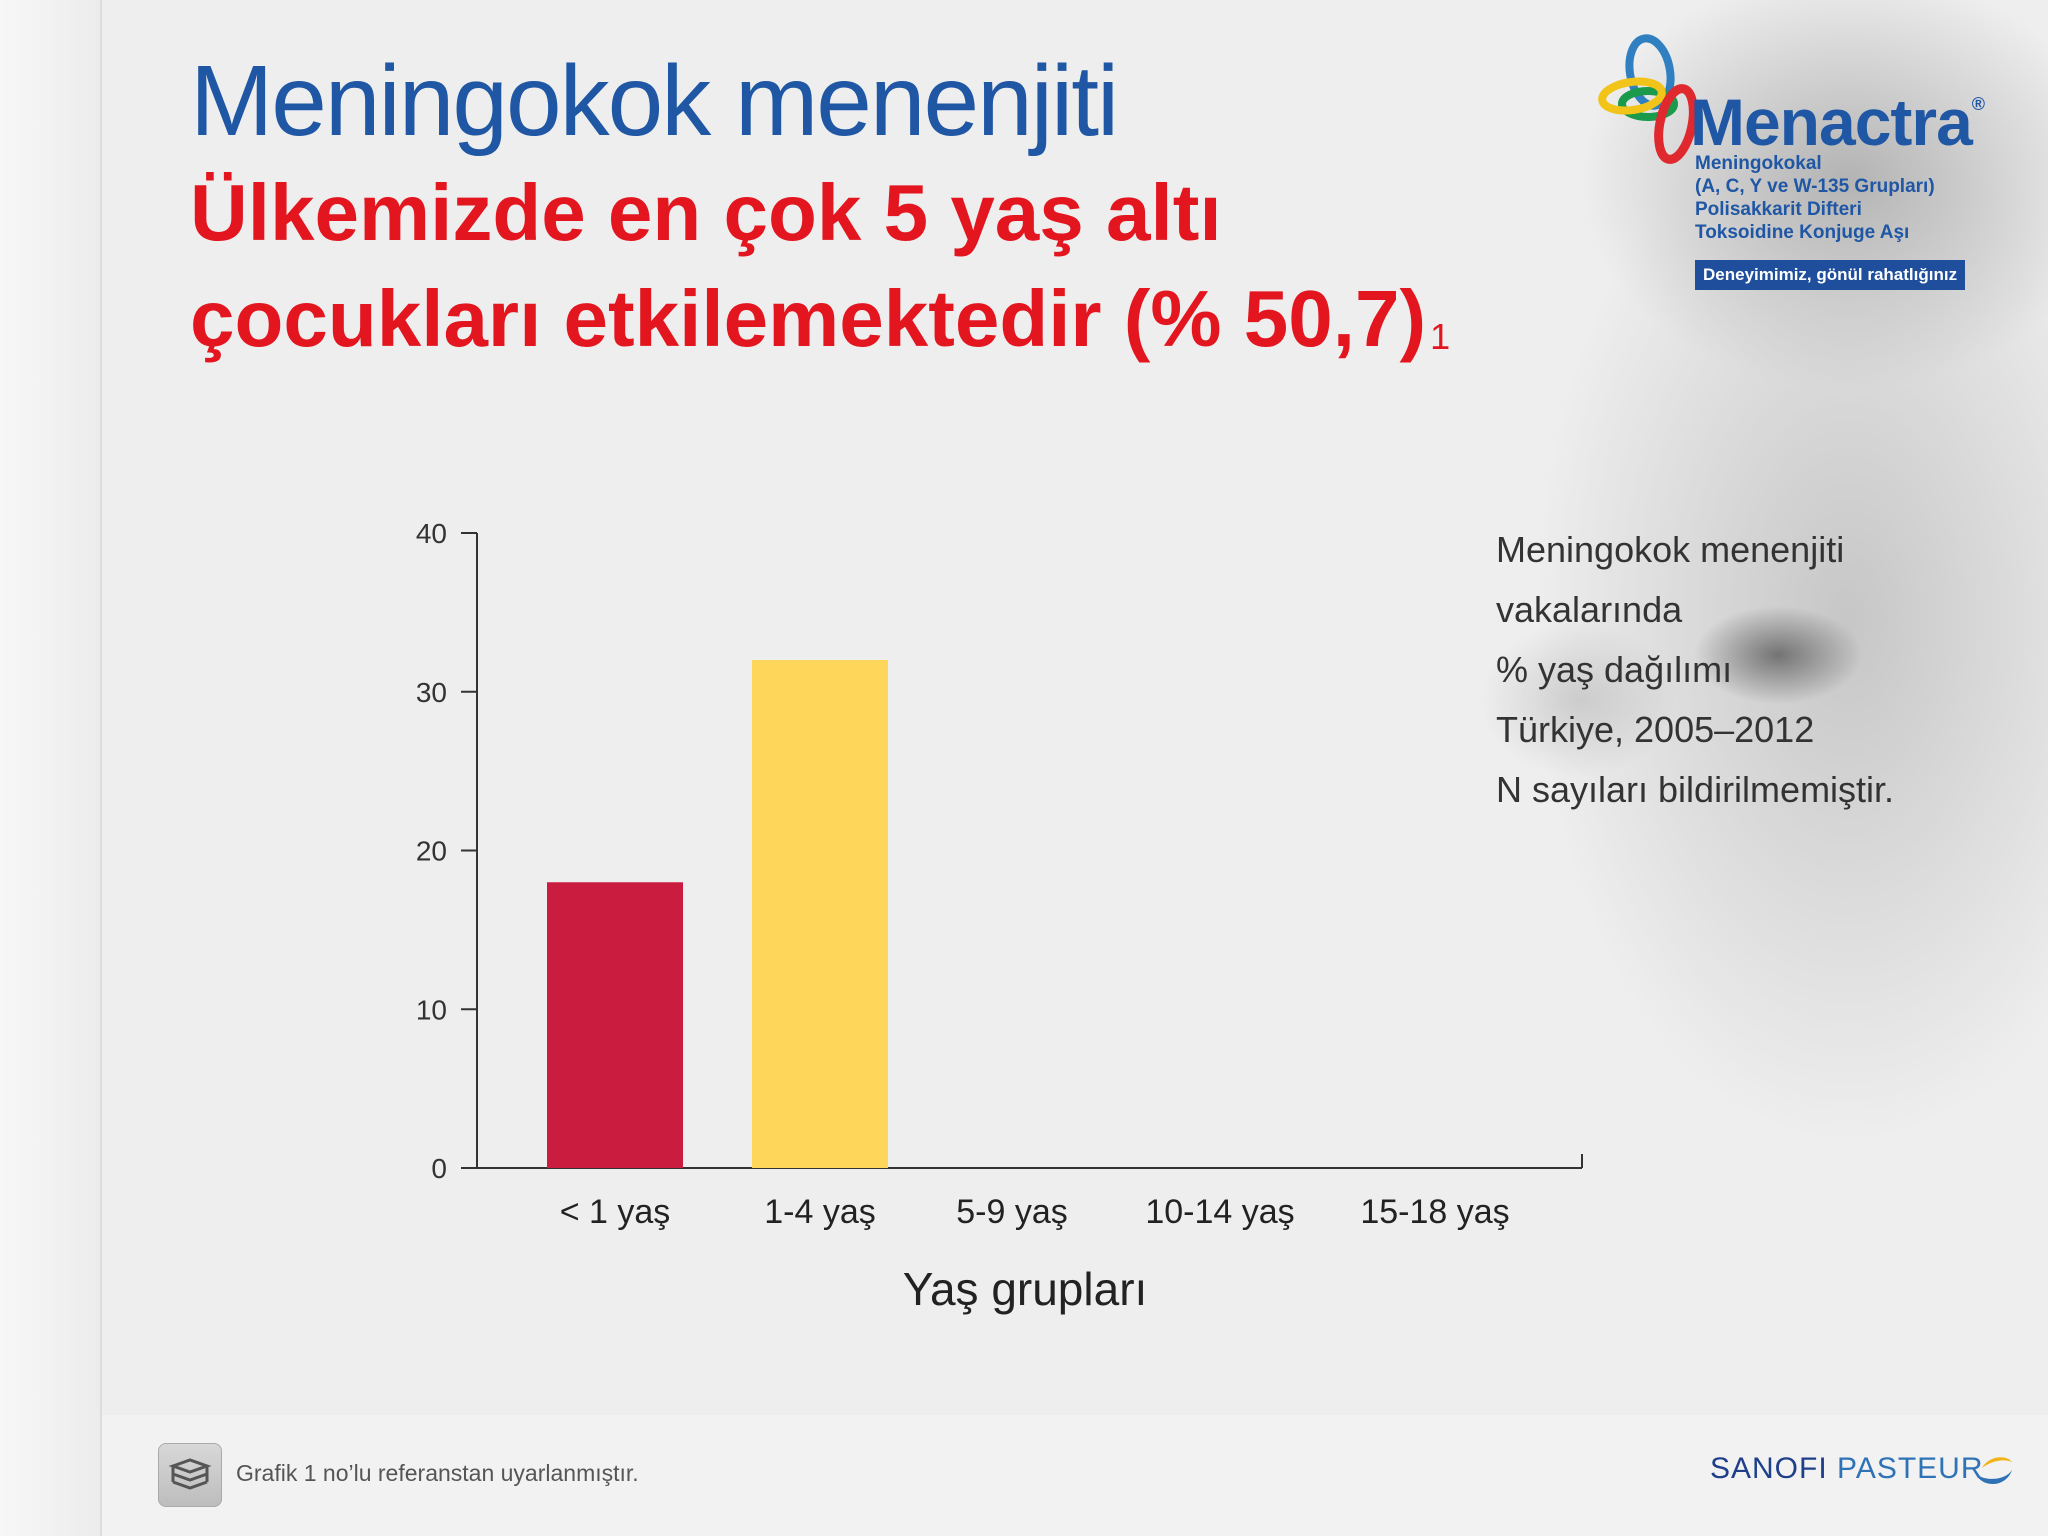 Image resolution: width=2048 pixels, height=1536 pixels. I want to click on annotation-line: Türkiye, 2005–2012, so click(1655, 729).